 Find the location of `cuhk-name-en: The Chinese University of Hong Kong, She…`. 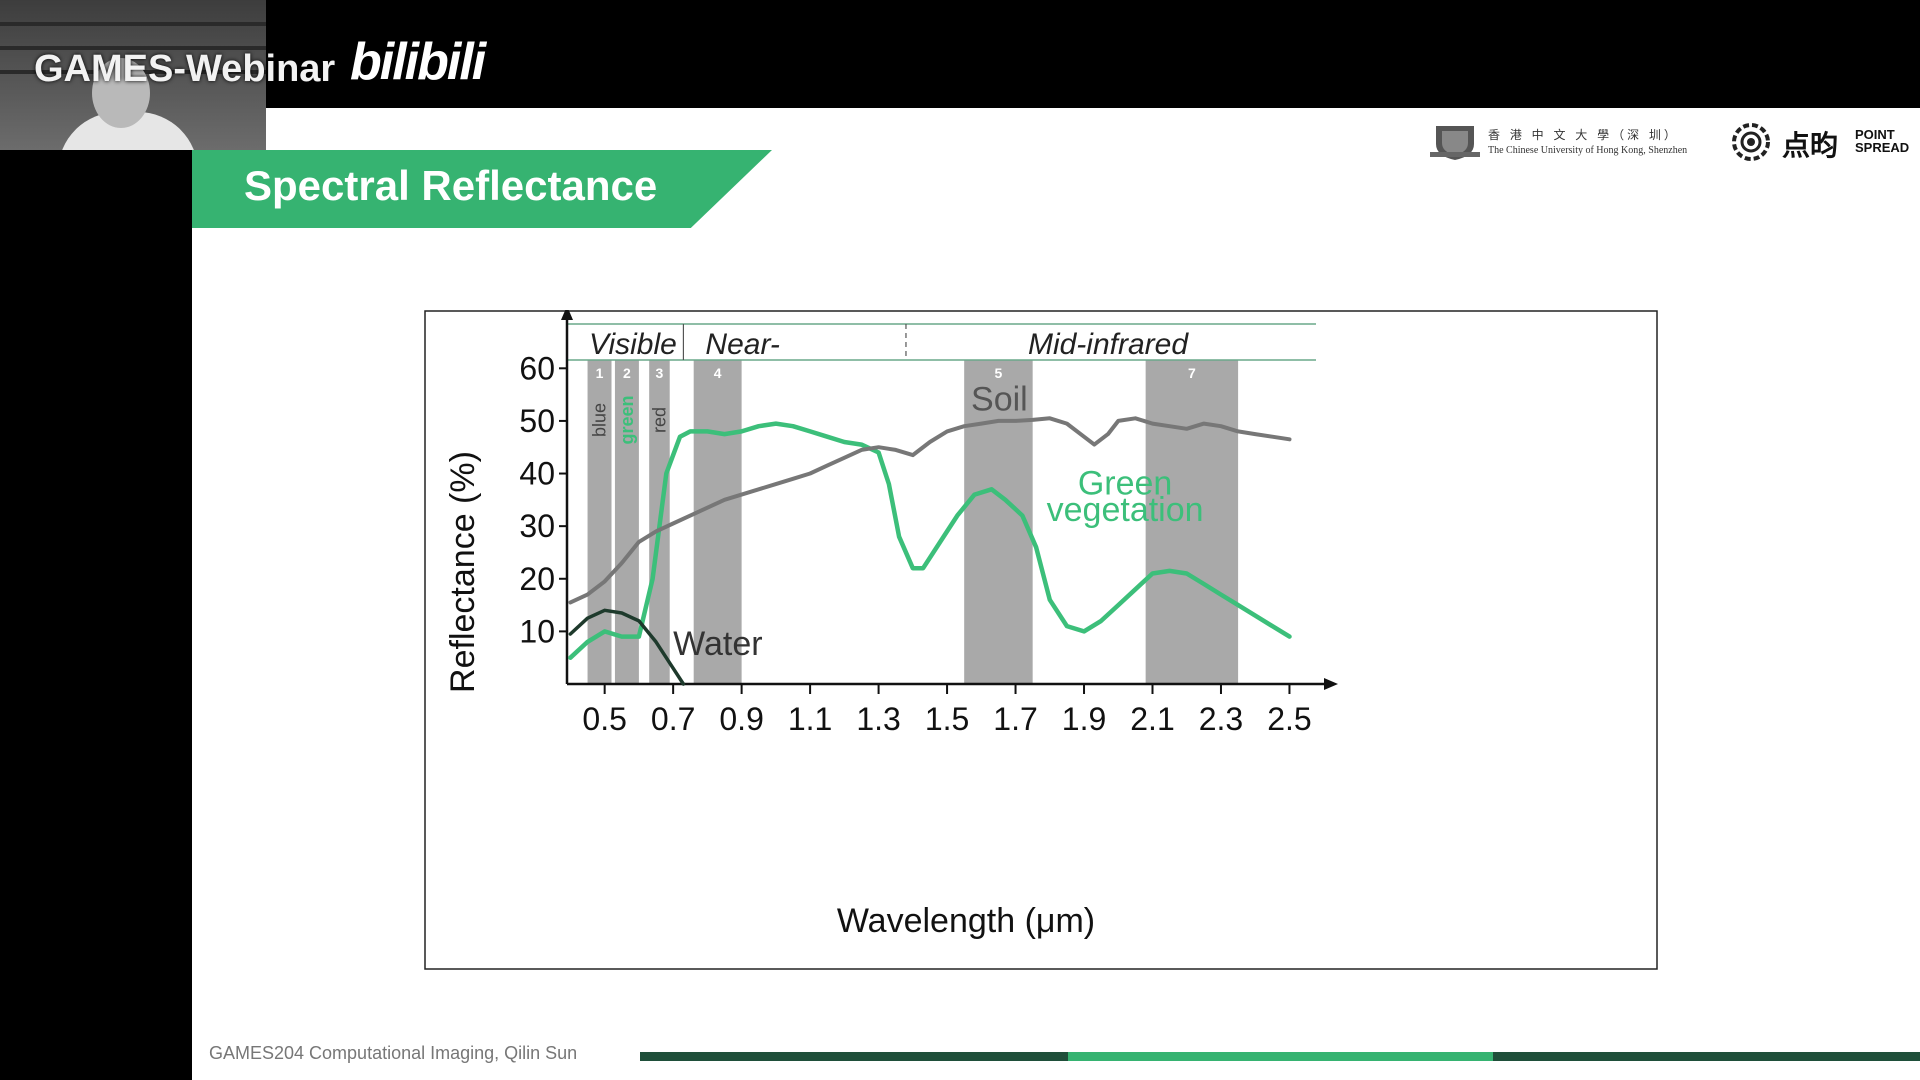

cuhk-name-en: The Chinese University of Hong Kong, She… is located at coordinates (1588, 150).